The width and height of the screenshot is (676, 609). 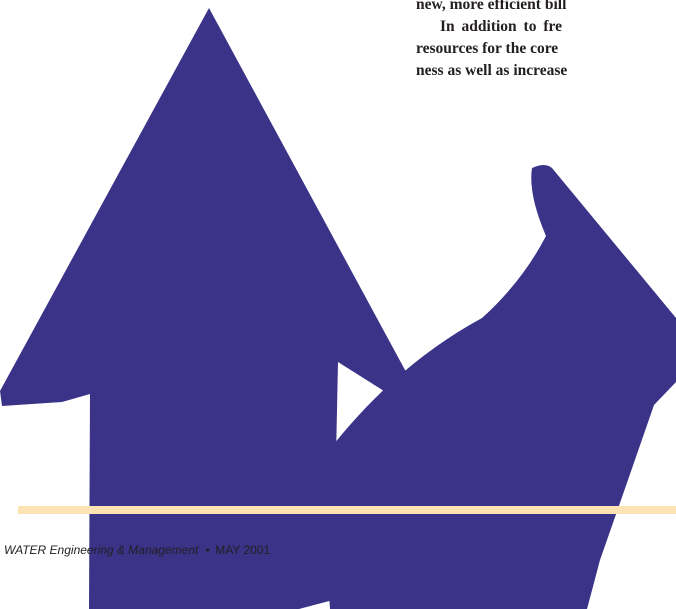 What do you see at coordinates (101, 550) in the screenshot?
I see `magazine-title: WATER Engineering & Management` at bounding box center [101, 550].